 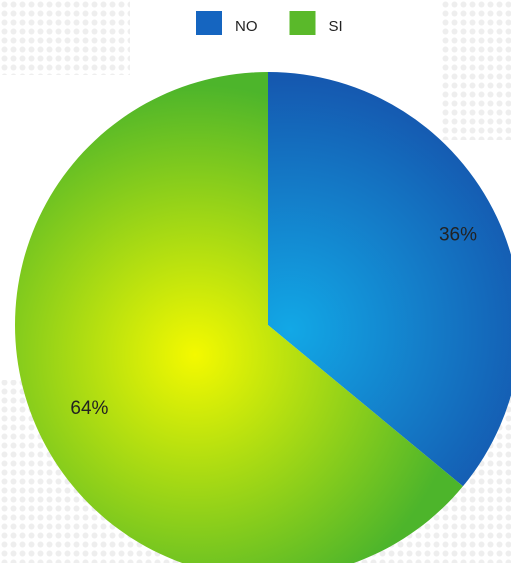 What do you see at coordinates (89, 408) in the screenshot?
I see `slice-label: 64%` at bounding box center [89, 408].